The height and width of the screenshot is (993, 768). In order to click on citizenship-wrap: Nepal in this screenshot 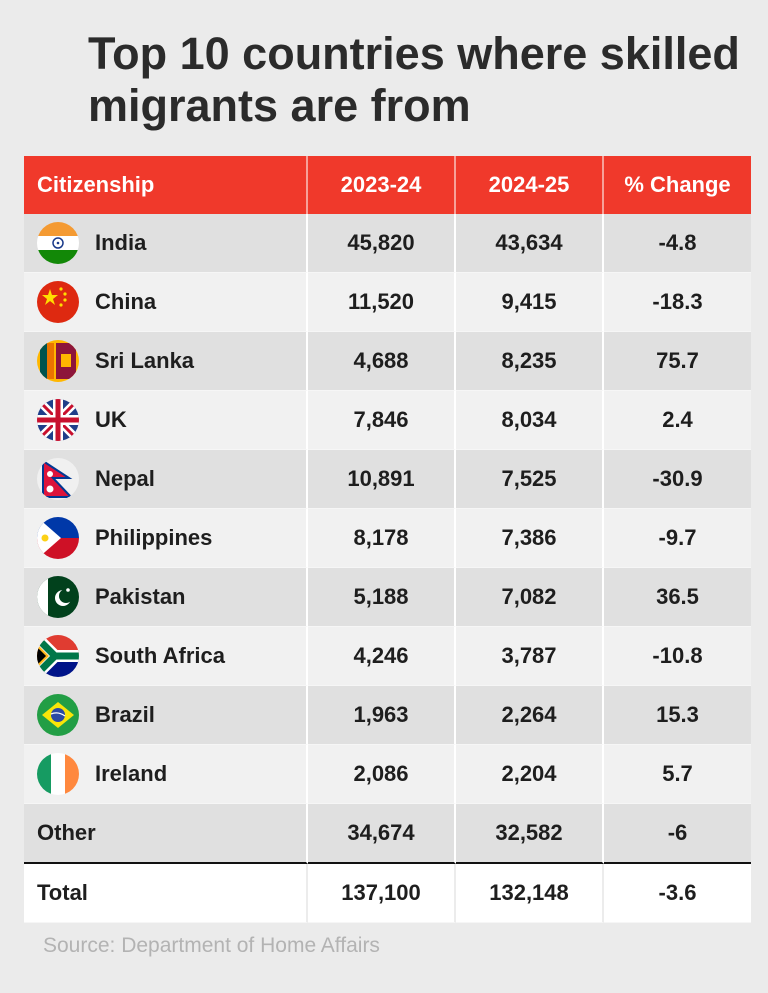, I will do `click(171, 479)`.